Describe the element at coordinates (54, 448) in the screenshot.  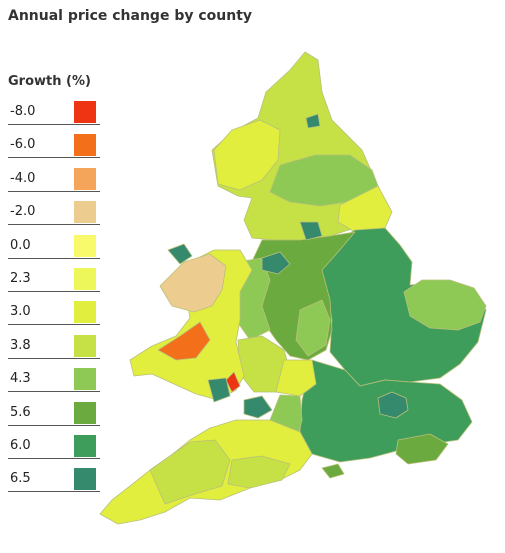
I see `legend-item: 6.0` at that location.